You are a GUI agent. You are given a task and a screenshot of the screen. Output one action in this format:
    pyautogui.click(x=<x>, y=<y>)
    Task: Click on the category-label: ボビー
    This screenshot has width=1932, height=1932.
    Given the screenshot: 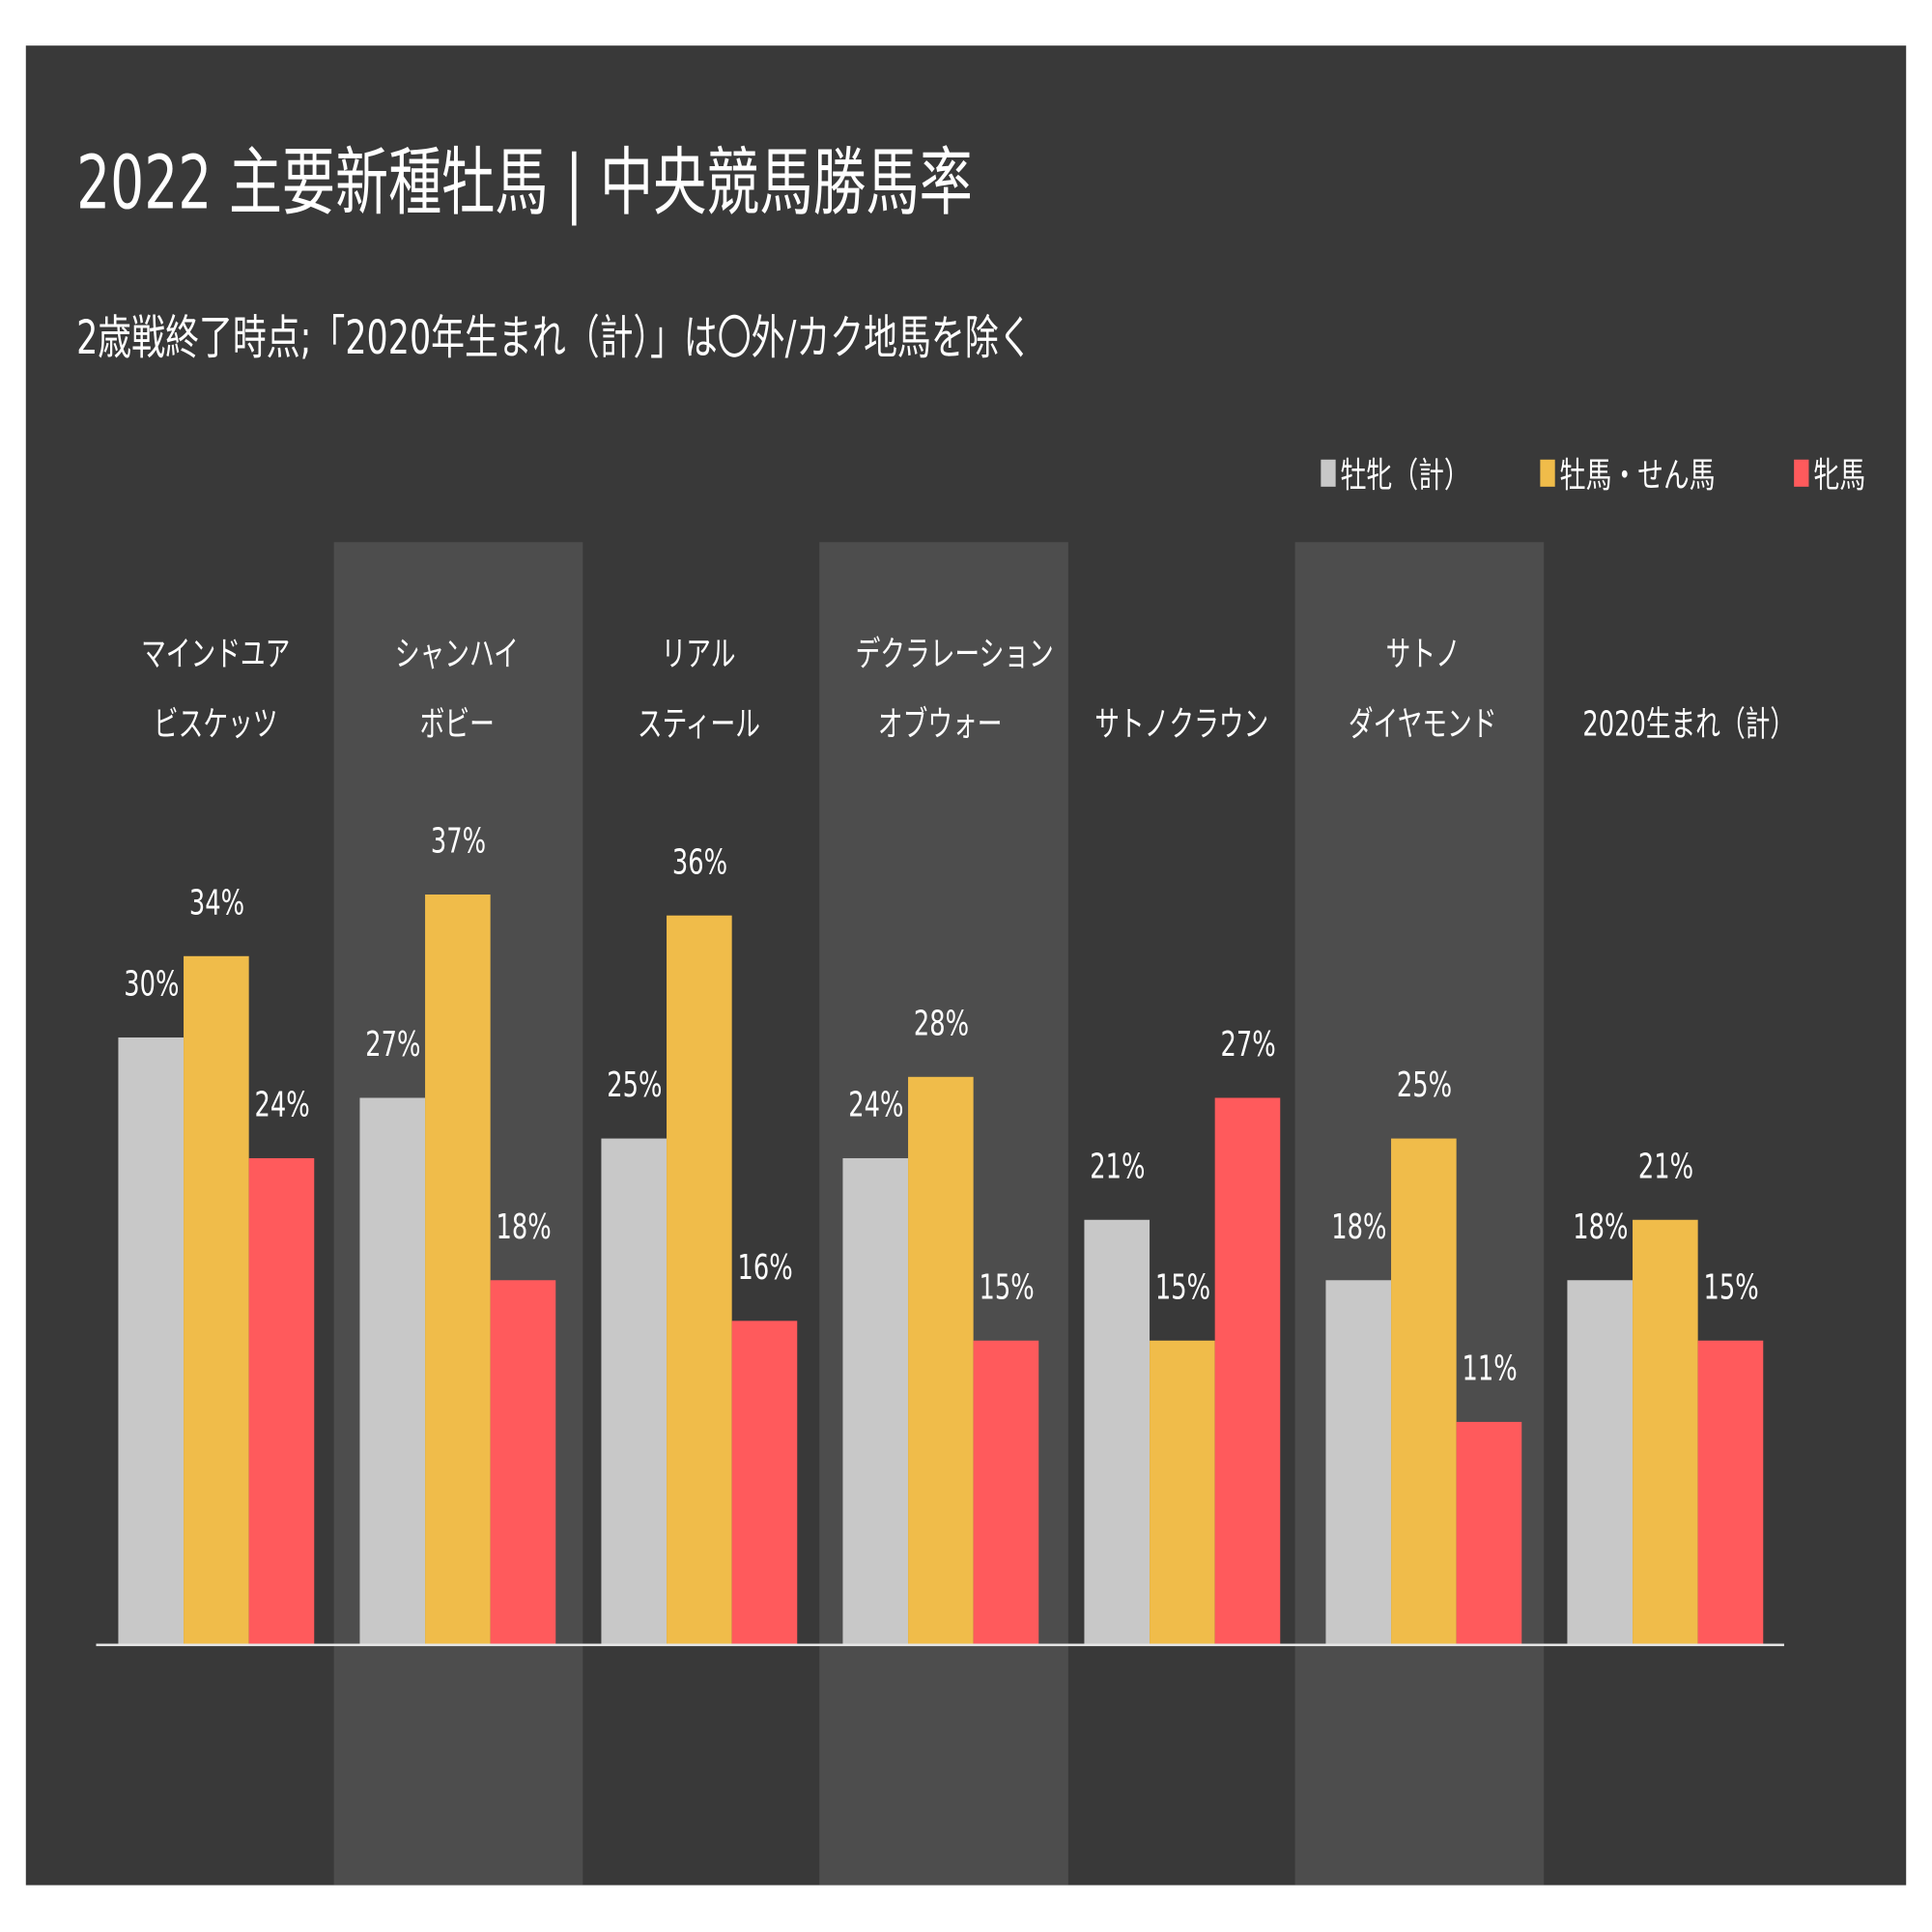 What is the action you would take?
    pyautogui.click(x=457, y=724)
    